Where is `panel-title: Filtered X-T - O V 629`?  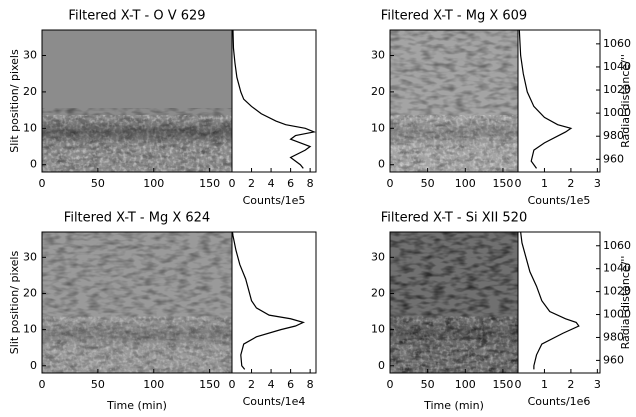 panel-title: Filtered X-T - O V 629 is located at coordinates (136, 16).